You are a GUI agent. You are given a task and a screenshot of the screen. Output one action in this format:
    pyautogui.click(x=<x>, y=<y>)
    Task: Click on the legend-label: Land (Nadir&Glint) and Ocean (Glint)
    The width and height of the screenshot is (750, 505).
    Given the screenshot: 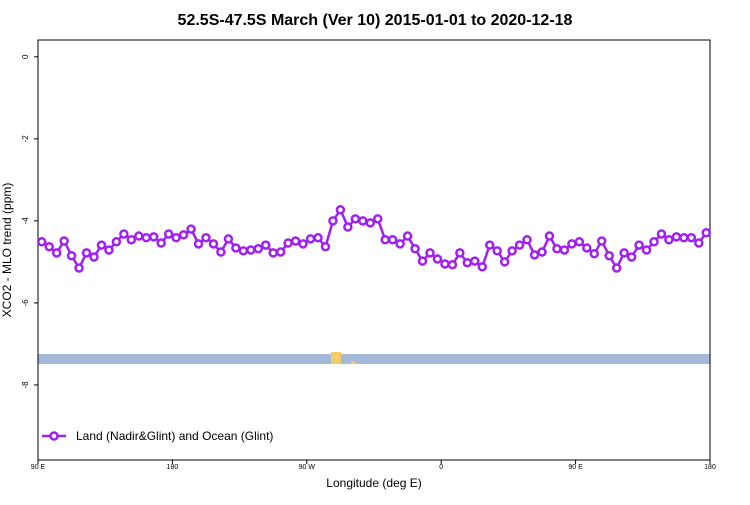 What is the action you would take?
    pyautogui.click(x=174, y=436)
    